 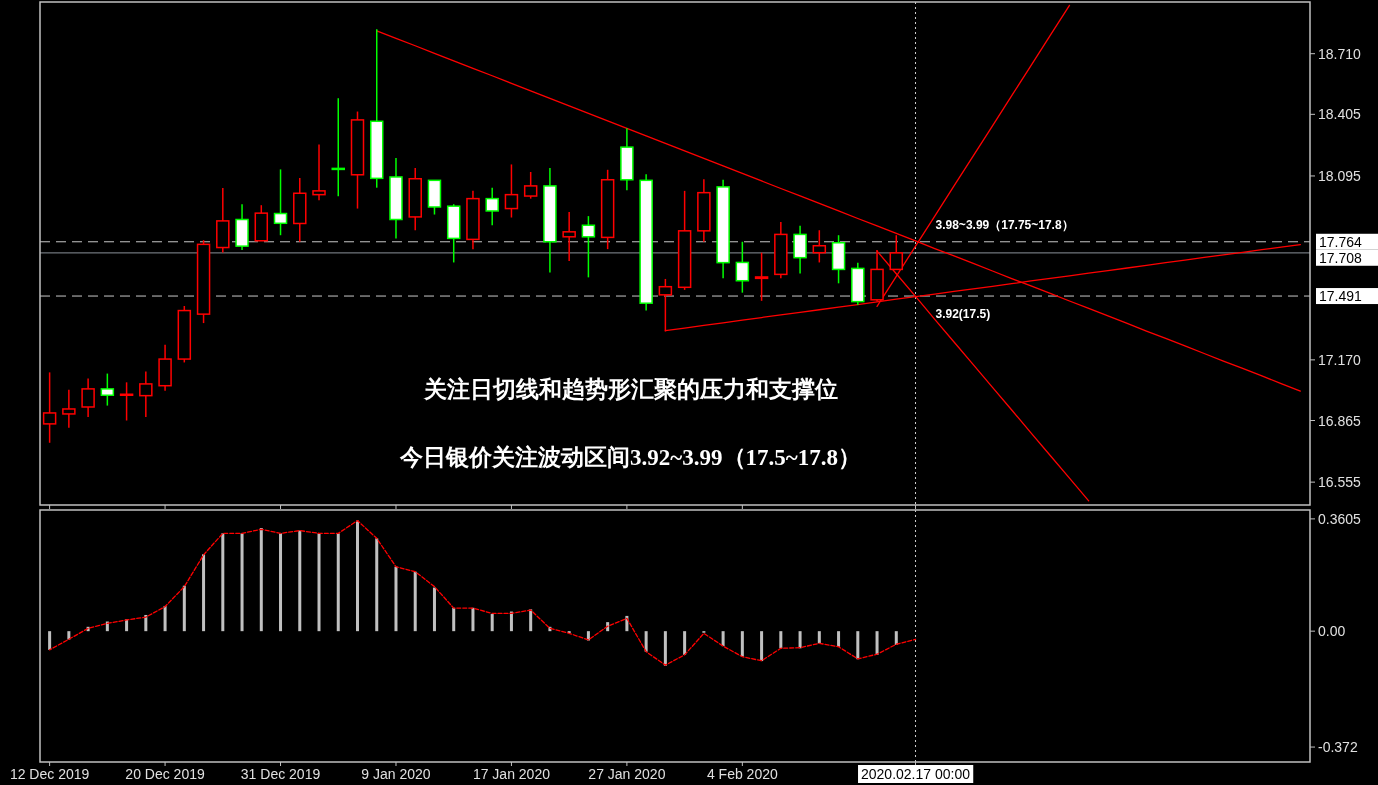 I want to click on x-tick-label: 20 Dec 2019, so click(x=165, y=774).